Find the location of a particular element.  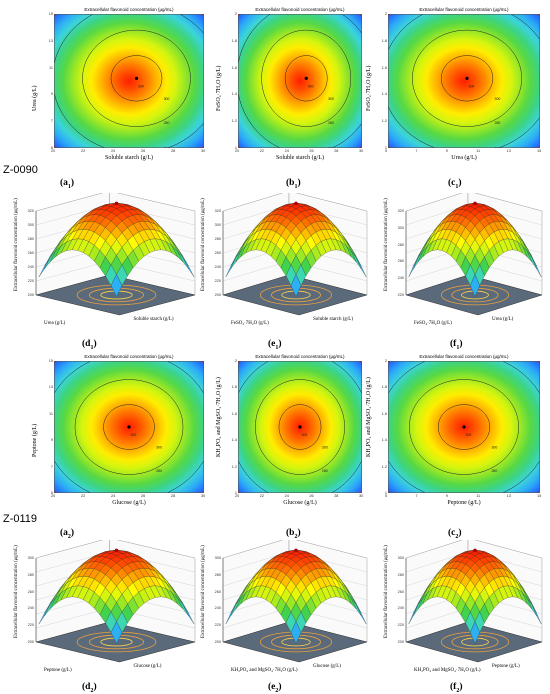

y-tick-label: 11 is located at coordinates (51, 67).